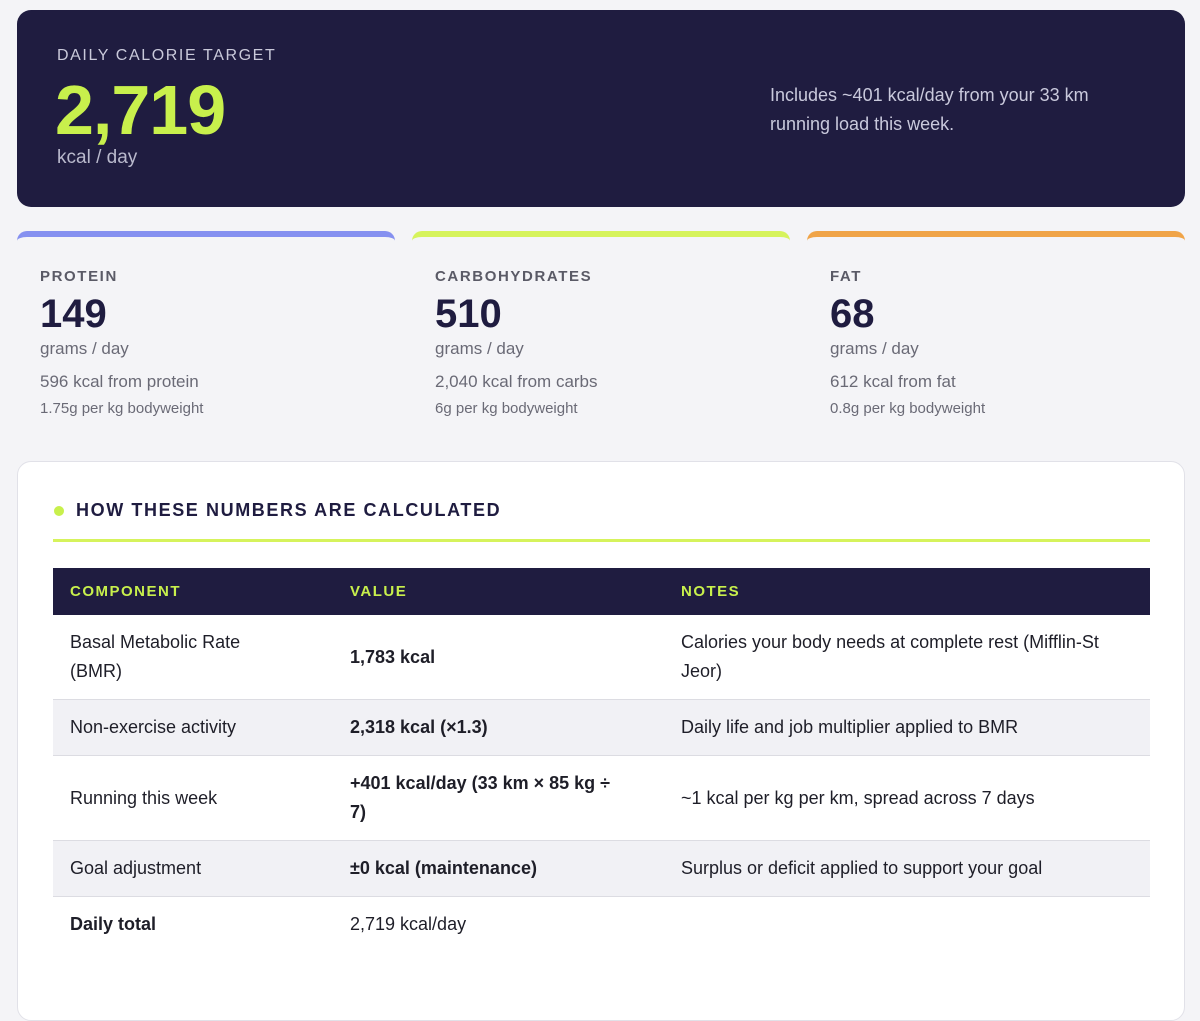 The image size is (1200, 1021). Describe the element at coordinates (193, 868) in the screenshot. I see `table-cell: Goal adjustment` at that location.